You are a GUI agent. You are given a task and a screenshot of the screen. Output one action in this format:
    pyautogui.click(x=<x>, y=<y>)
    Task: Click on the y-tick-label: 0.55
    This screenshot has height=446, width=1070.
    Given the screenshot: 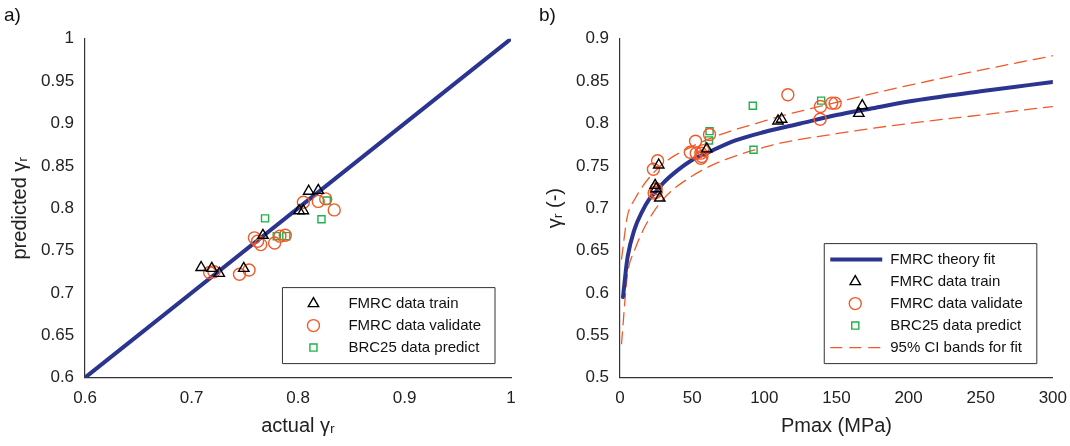 What is the action you would take?
    pyautogui.click(x=592, y=334)
    